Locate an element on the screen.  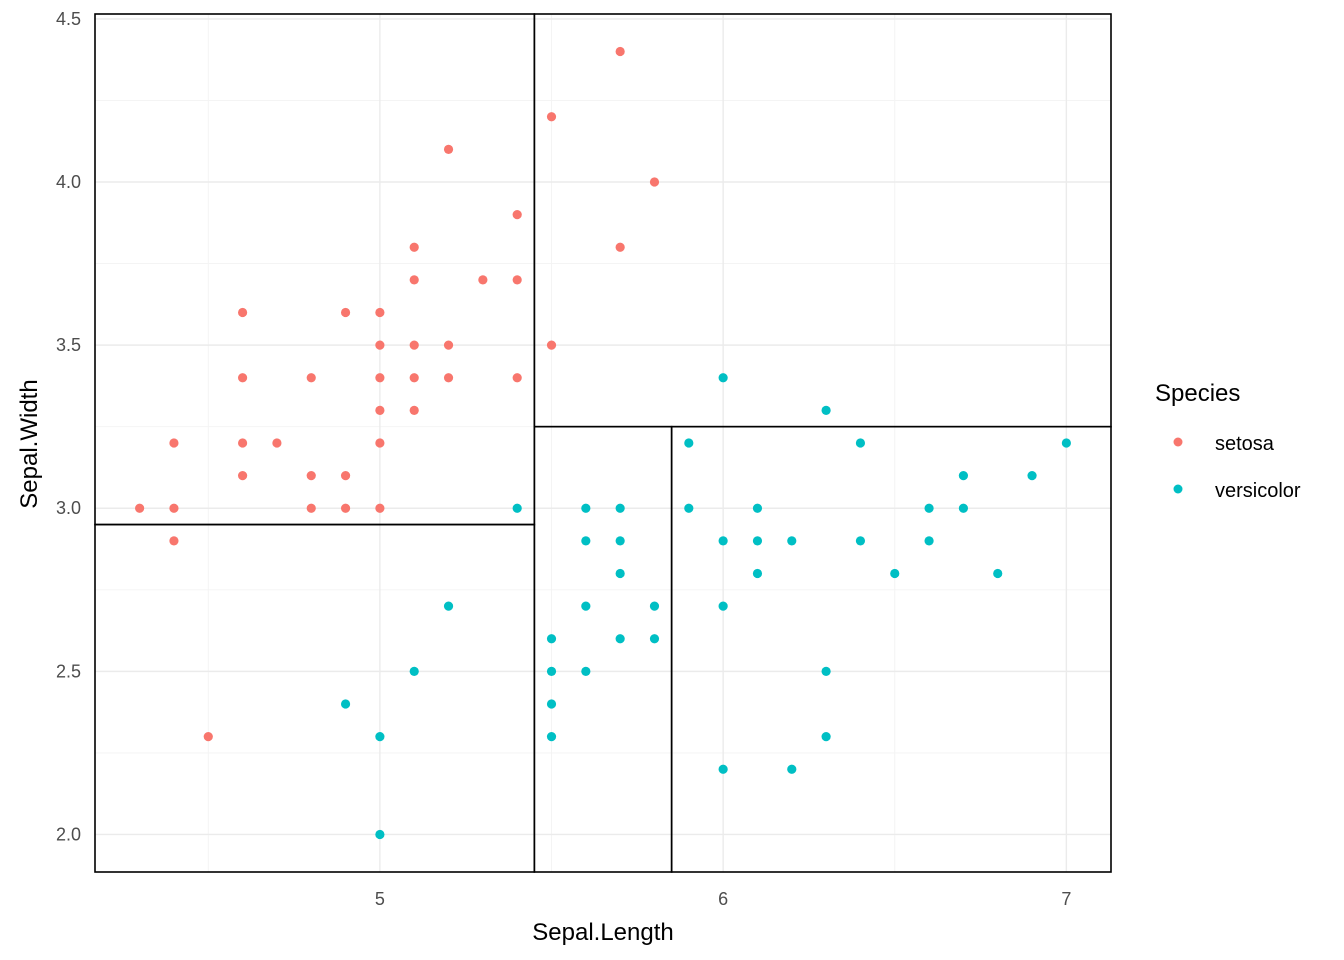
y-tick-label: 4.5 is located at coordinates (68, 19).